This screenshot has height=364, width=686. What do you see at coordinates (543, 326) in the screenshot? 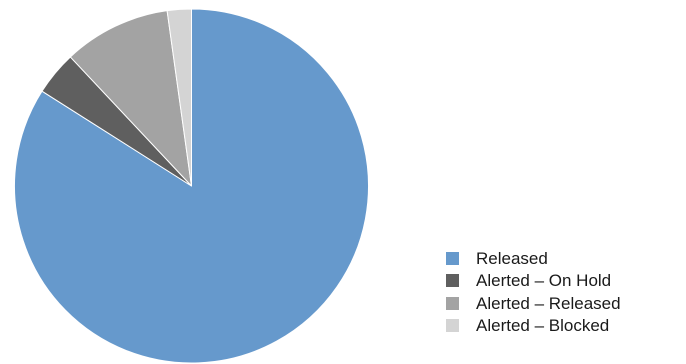
I see `legend-label-alerted-blocked: Alerted – Blocked` at bounding box center [543, 326].